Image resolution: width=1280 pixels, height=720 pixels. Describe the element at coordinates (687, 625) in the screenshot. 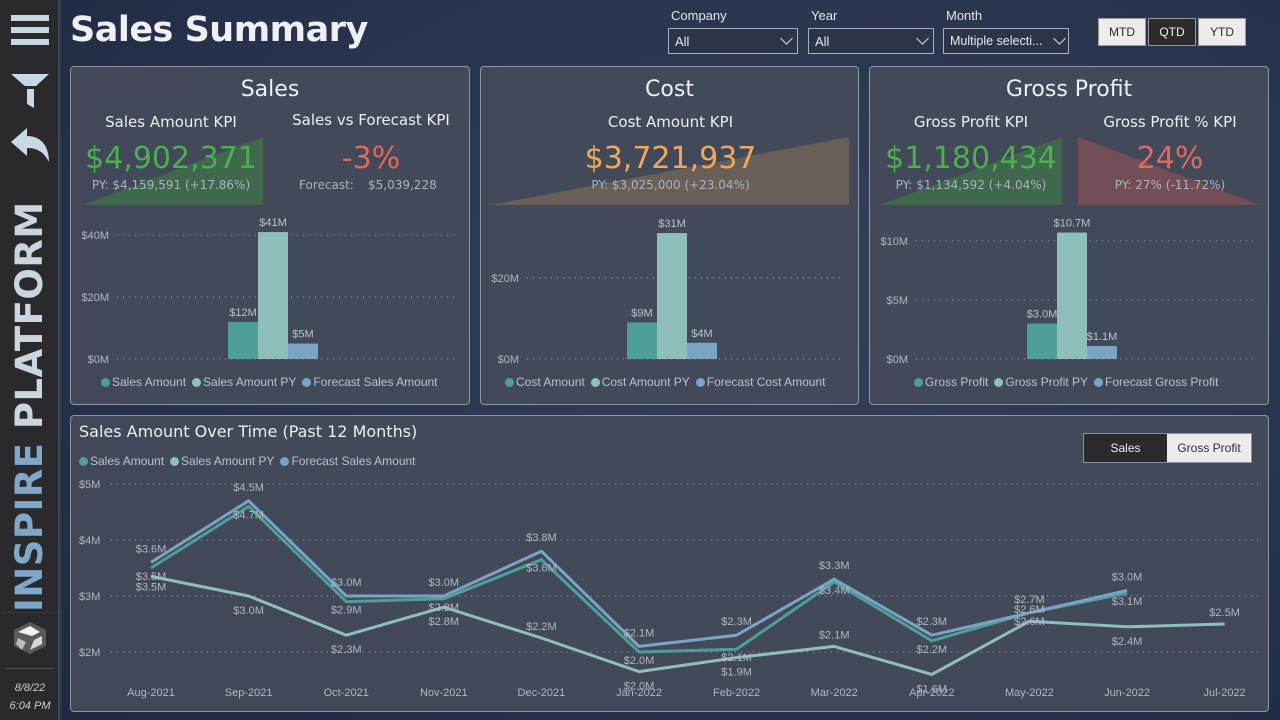

I see `series-line-sales-amount-py` at that location.